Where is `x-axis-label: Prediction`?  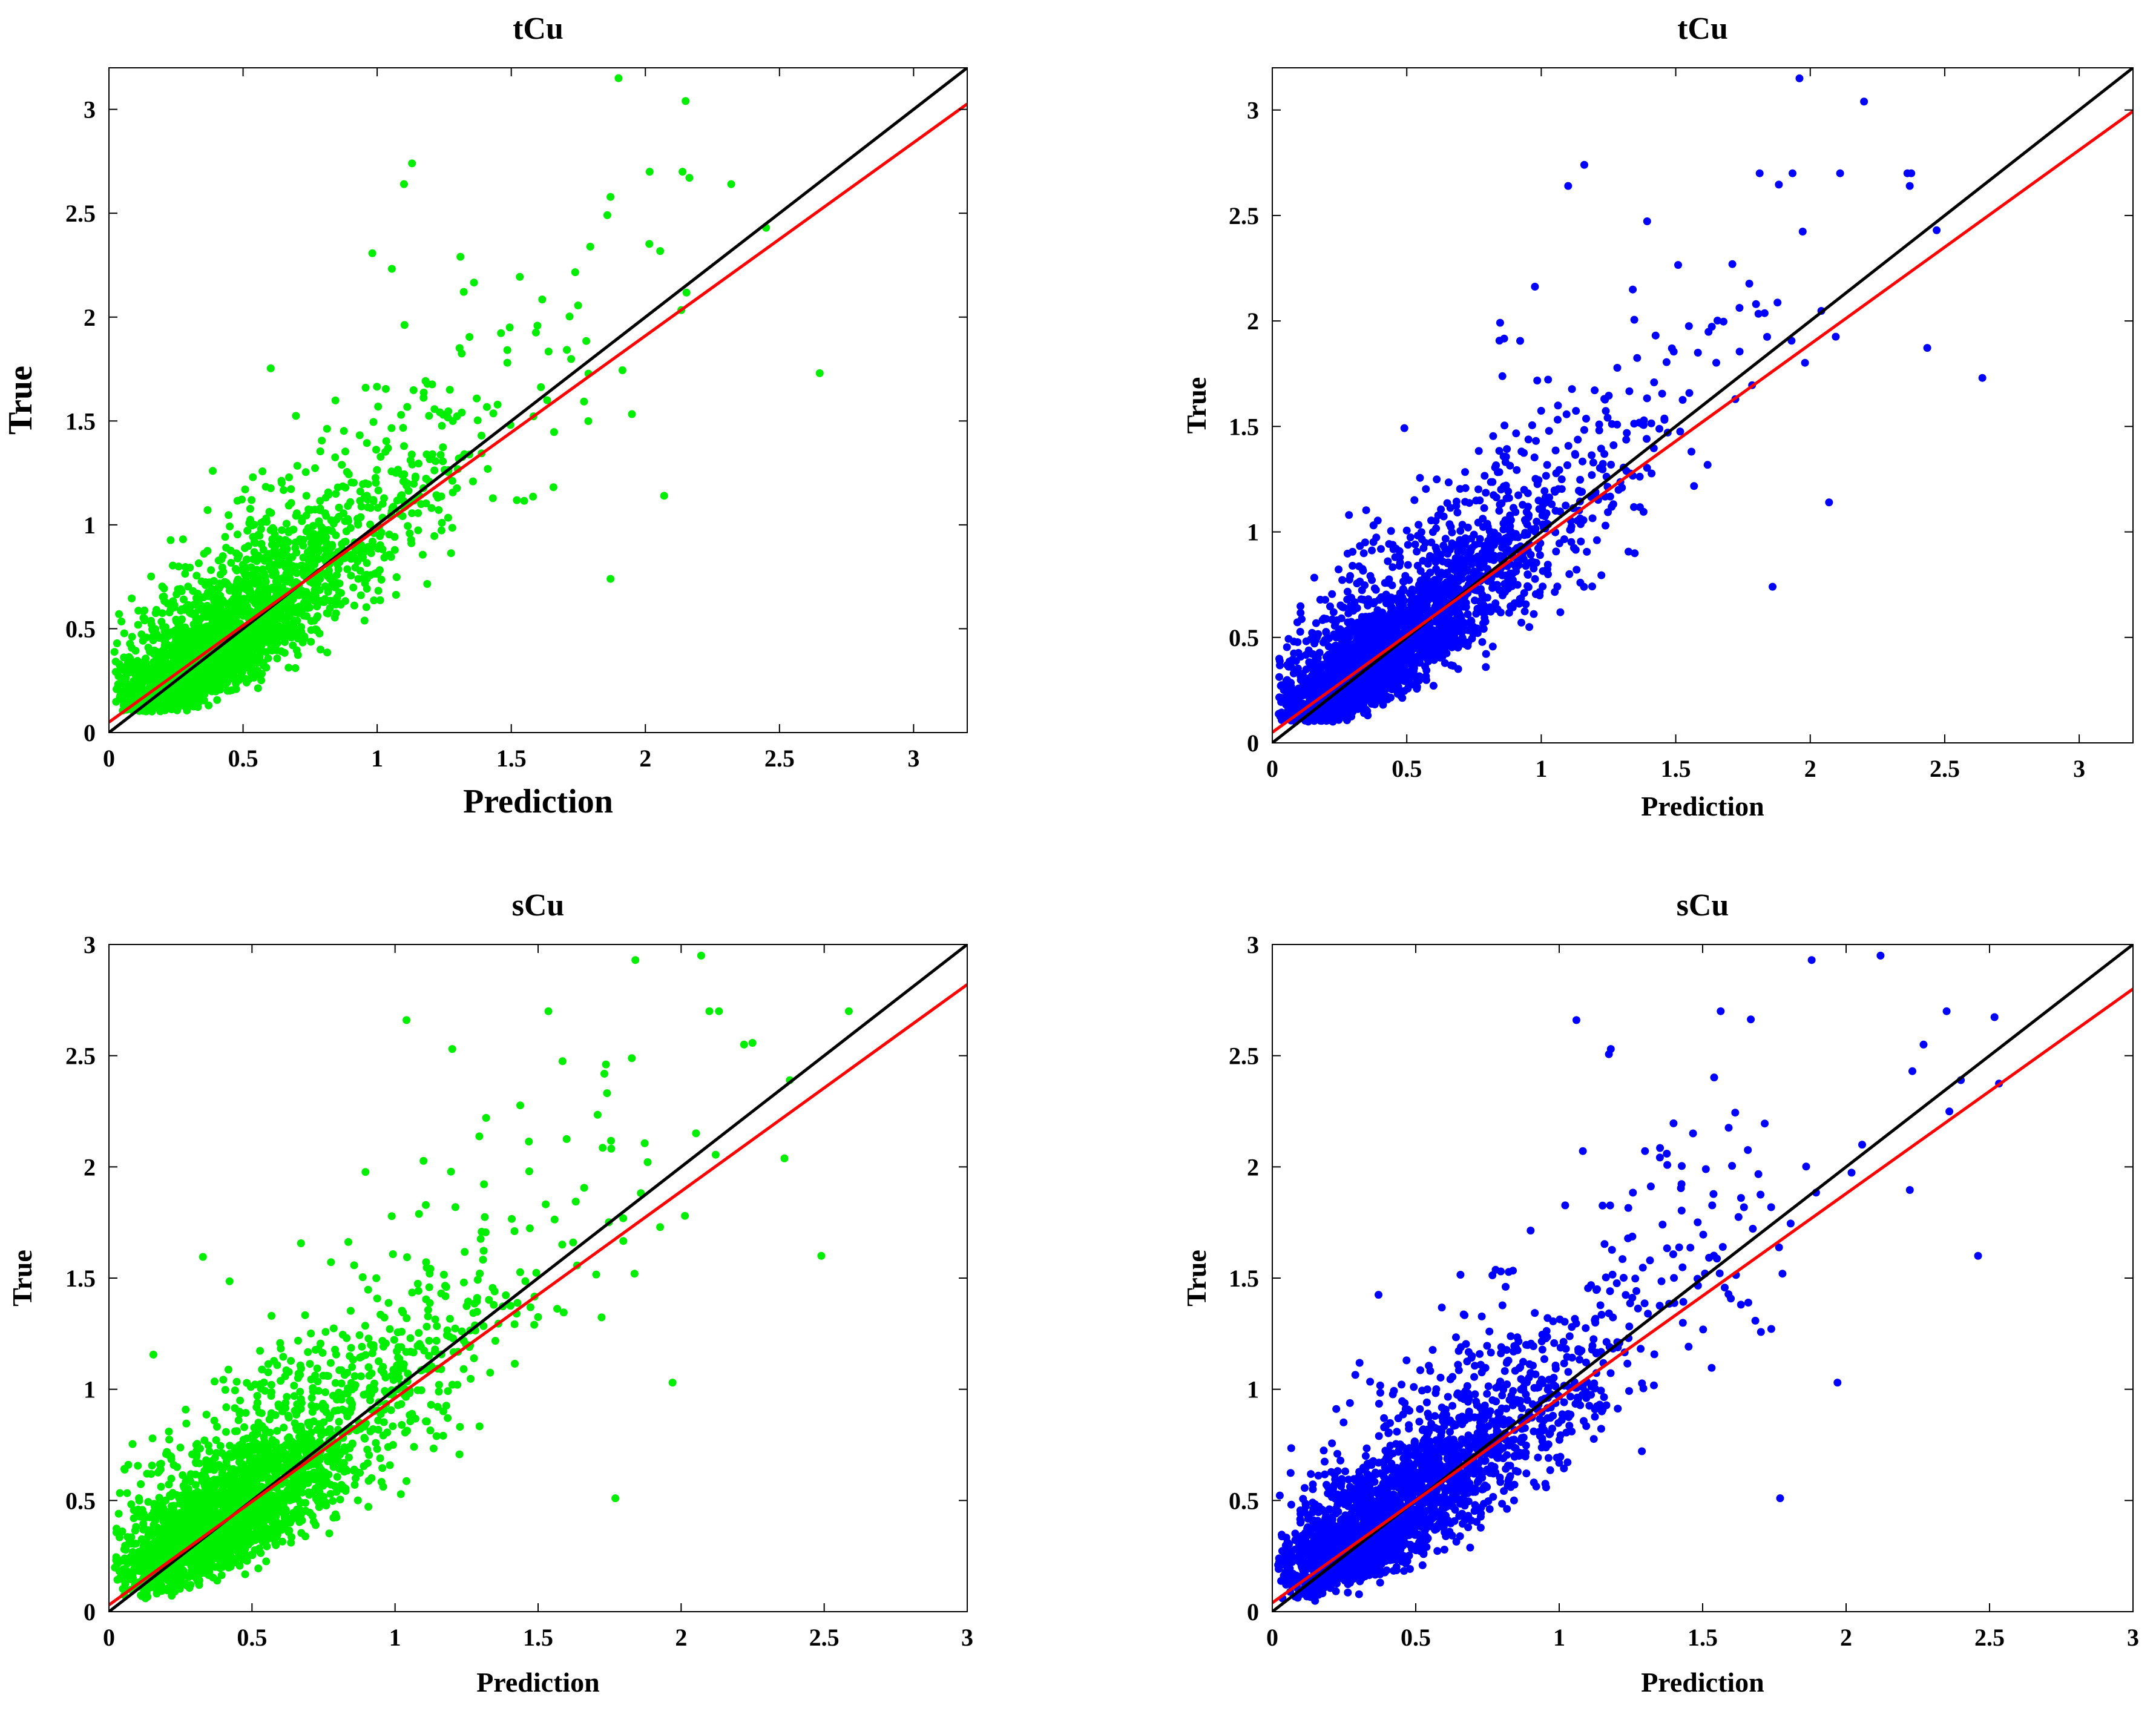 x-axis-label: Prediction is located at coordinates (538, 801).